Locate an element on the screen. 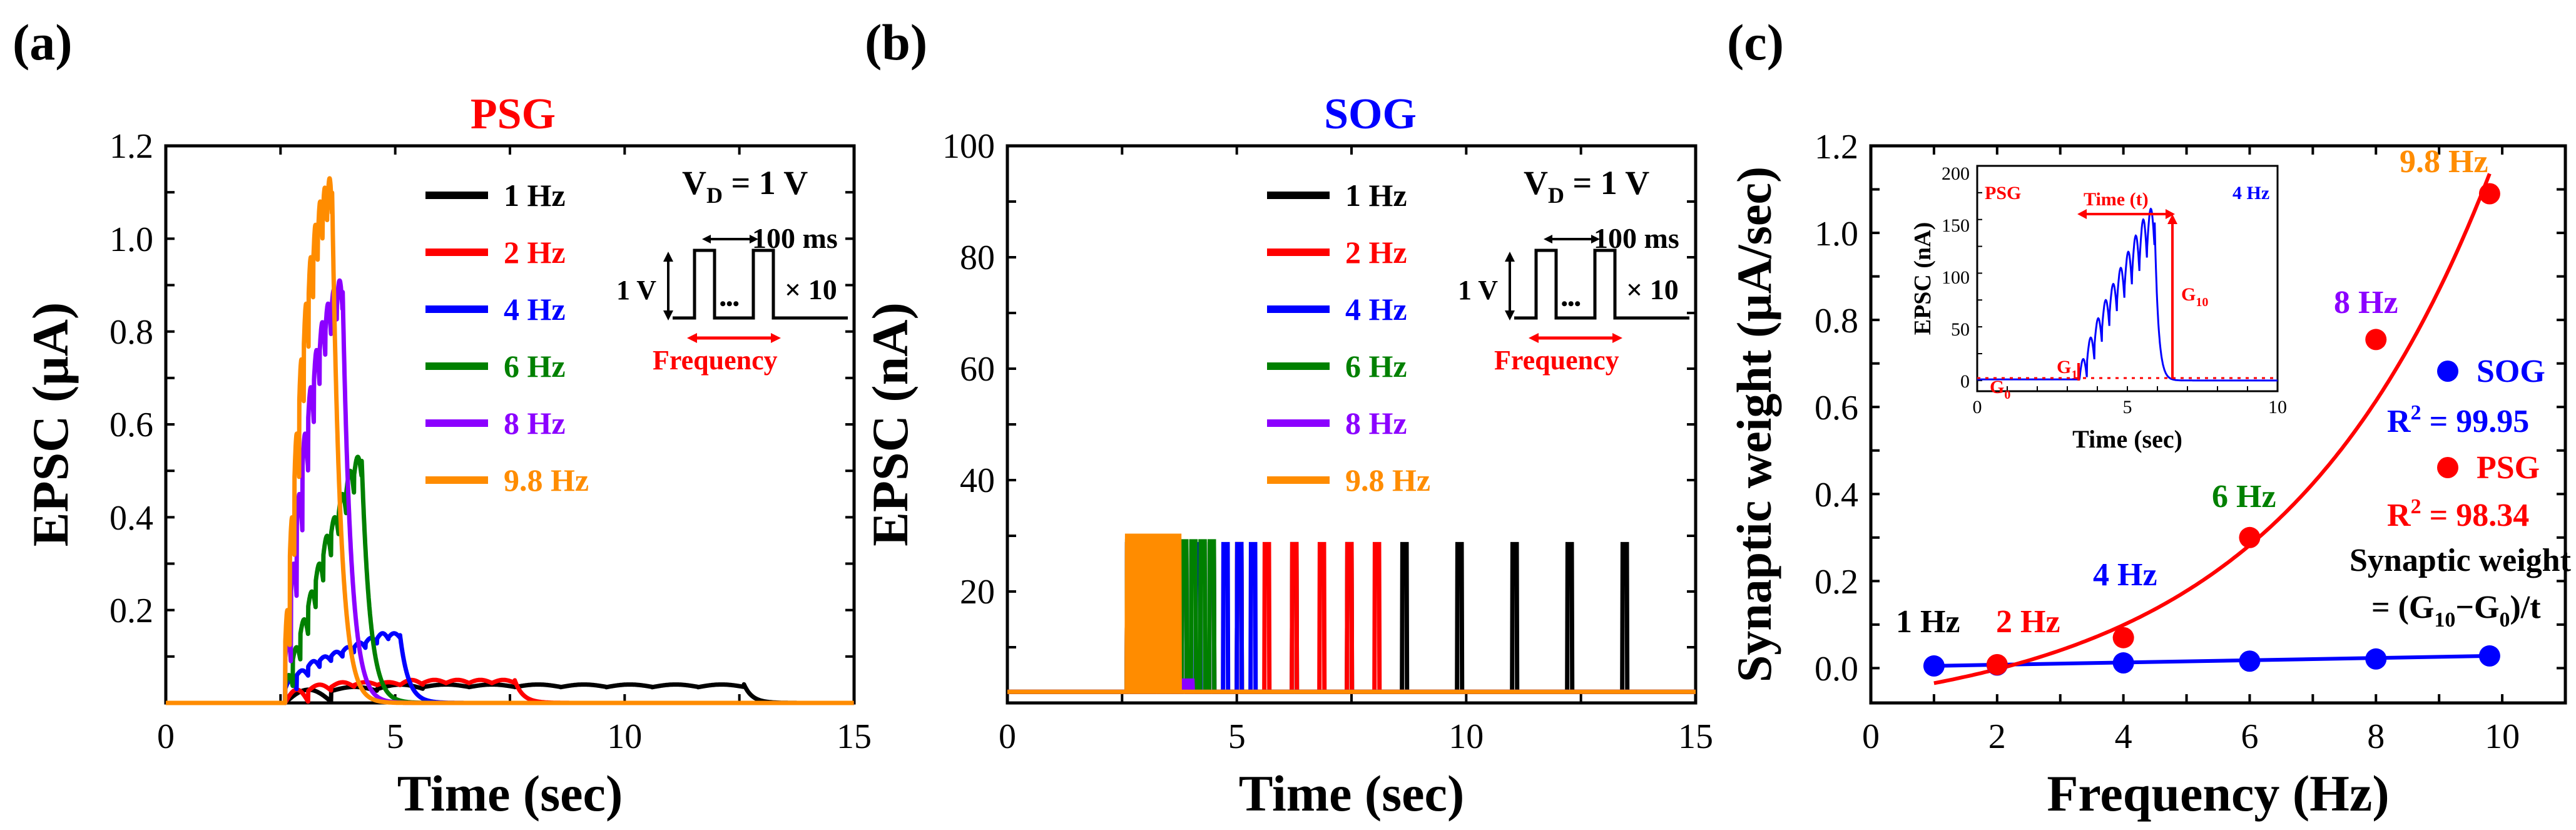  xtick-label: 8 is located at coordinates (2376, 737).